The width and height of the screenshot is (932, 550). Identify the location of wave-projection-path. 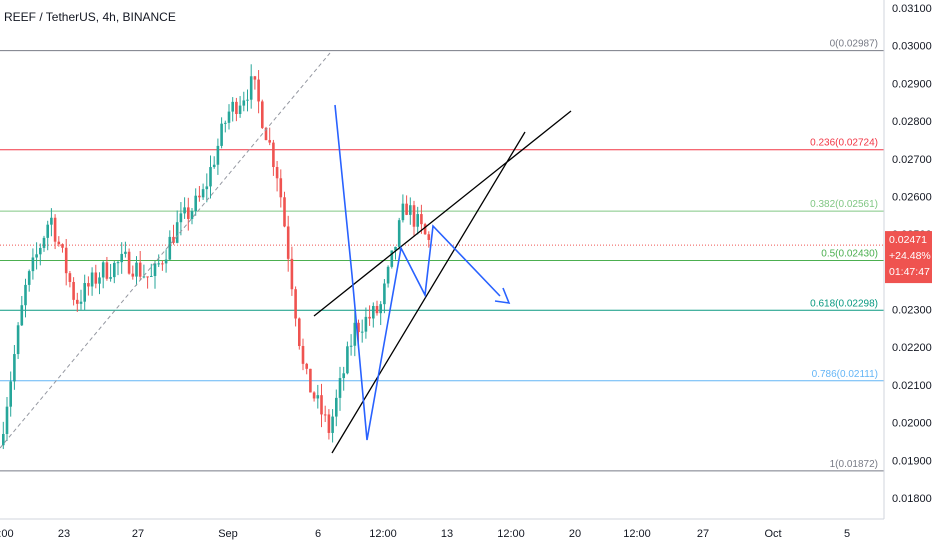
(417, 272).